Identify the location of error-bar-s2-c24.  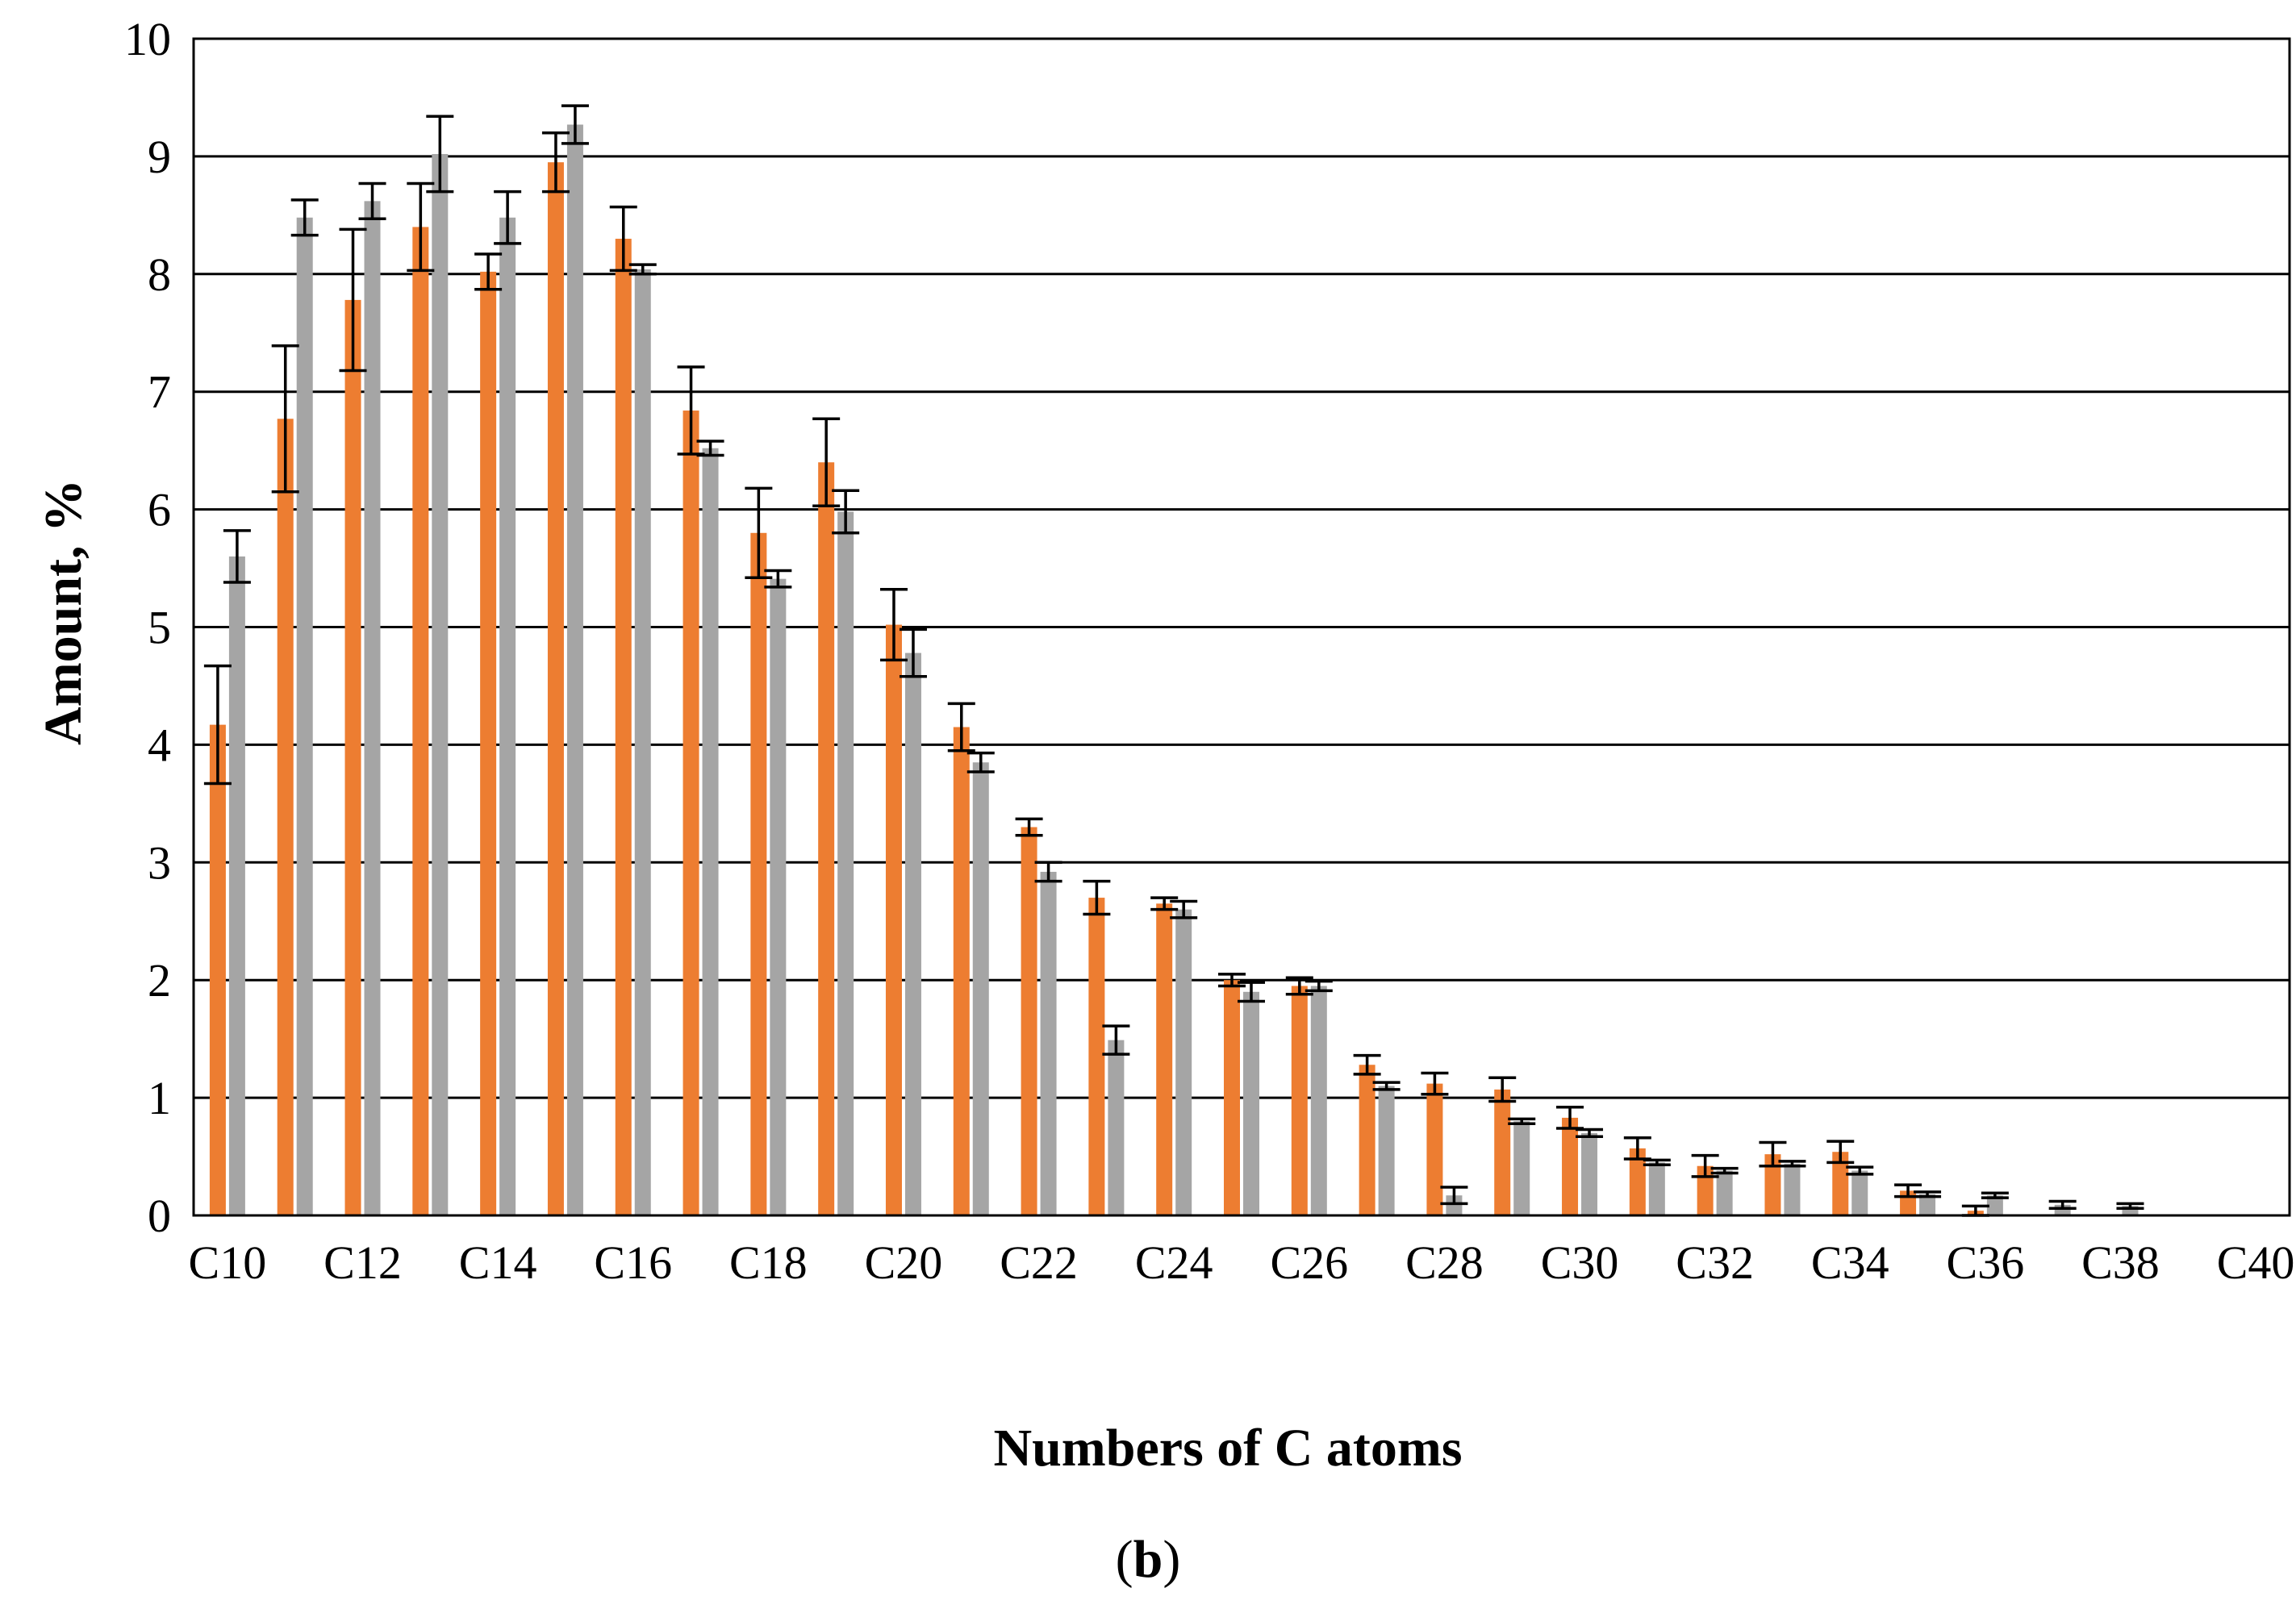
(1184, 909).